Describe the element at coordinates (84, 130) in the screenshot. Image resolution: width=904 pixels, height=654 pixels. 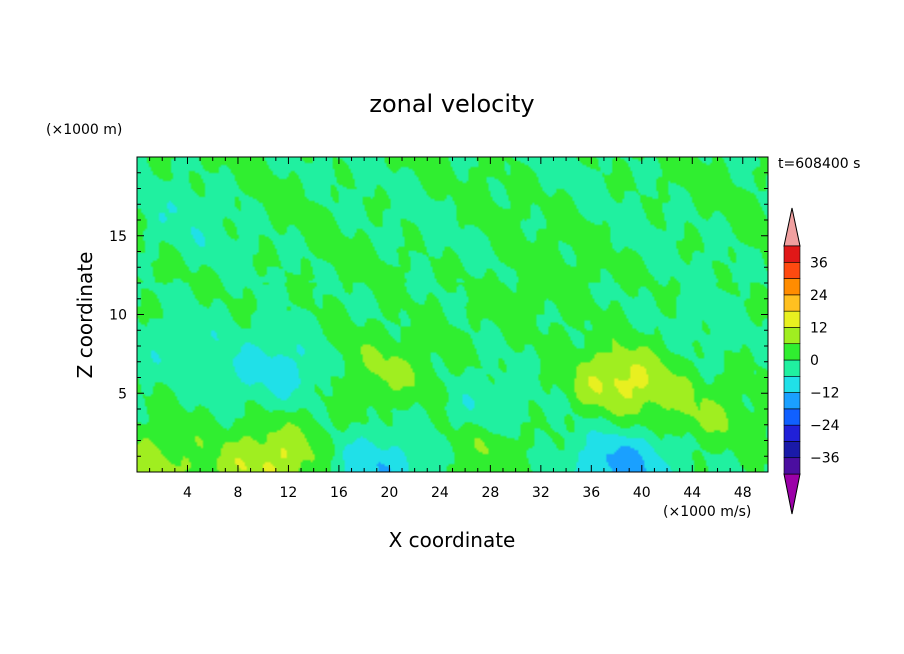
I see `y-unit-label: (×1000 m)` at that location.